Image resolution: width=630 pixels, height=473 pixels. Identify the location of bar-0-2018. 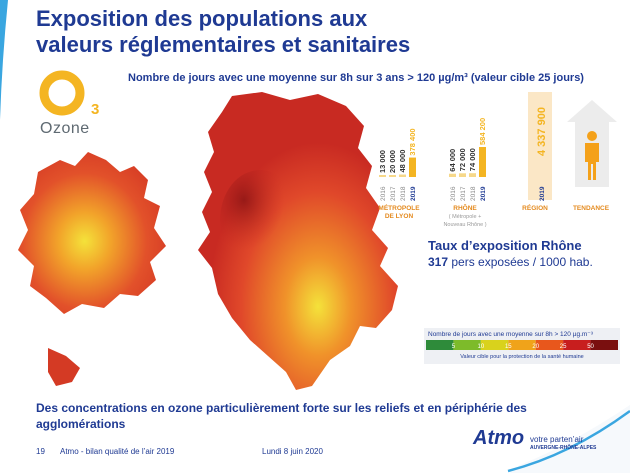
(402, 175).